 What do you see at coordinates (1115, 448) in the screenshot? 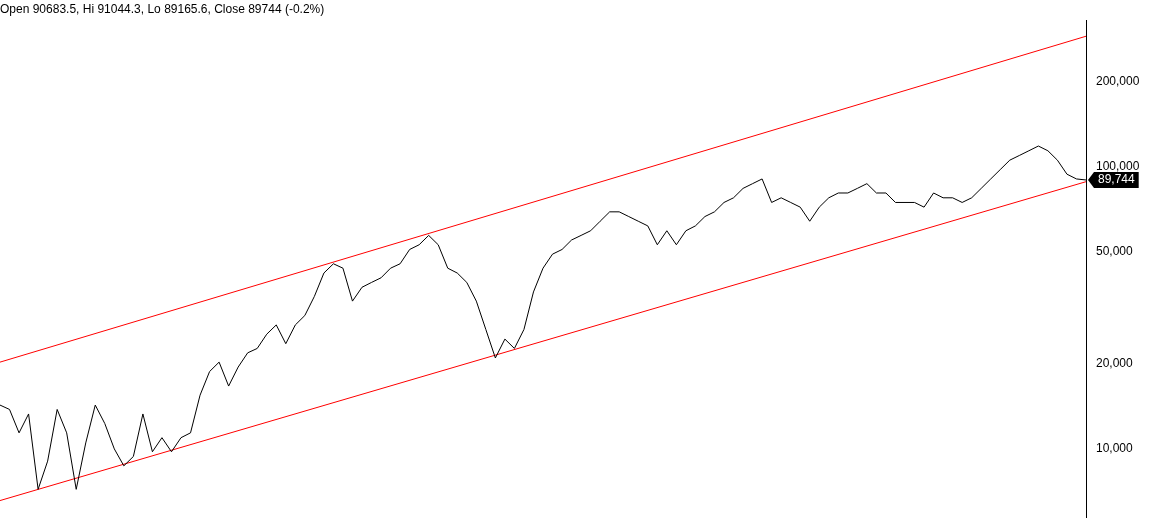
I see `y-tick-label: 10,000` at bounding box center [1115, 448].